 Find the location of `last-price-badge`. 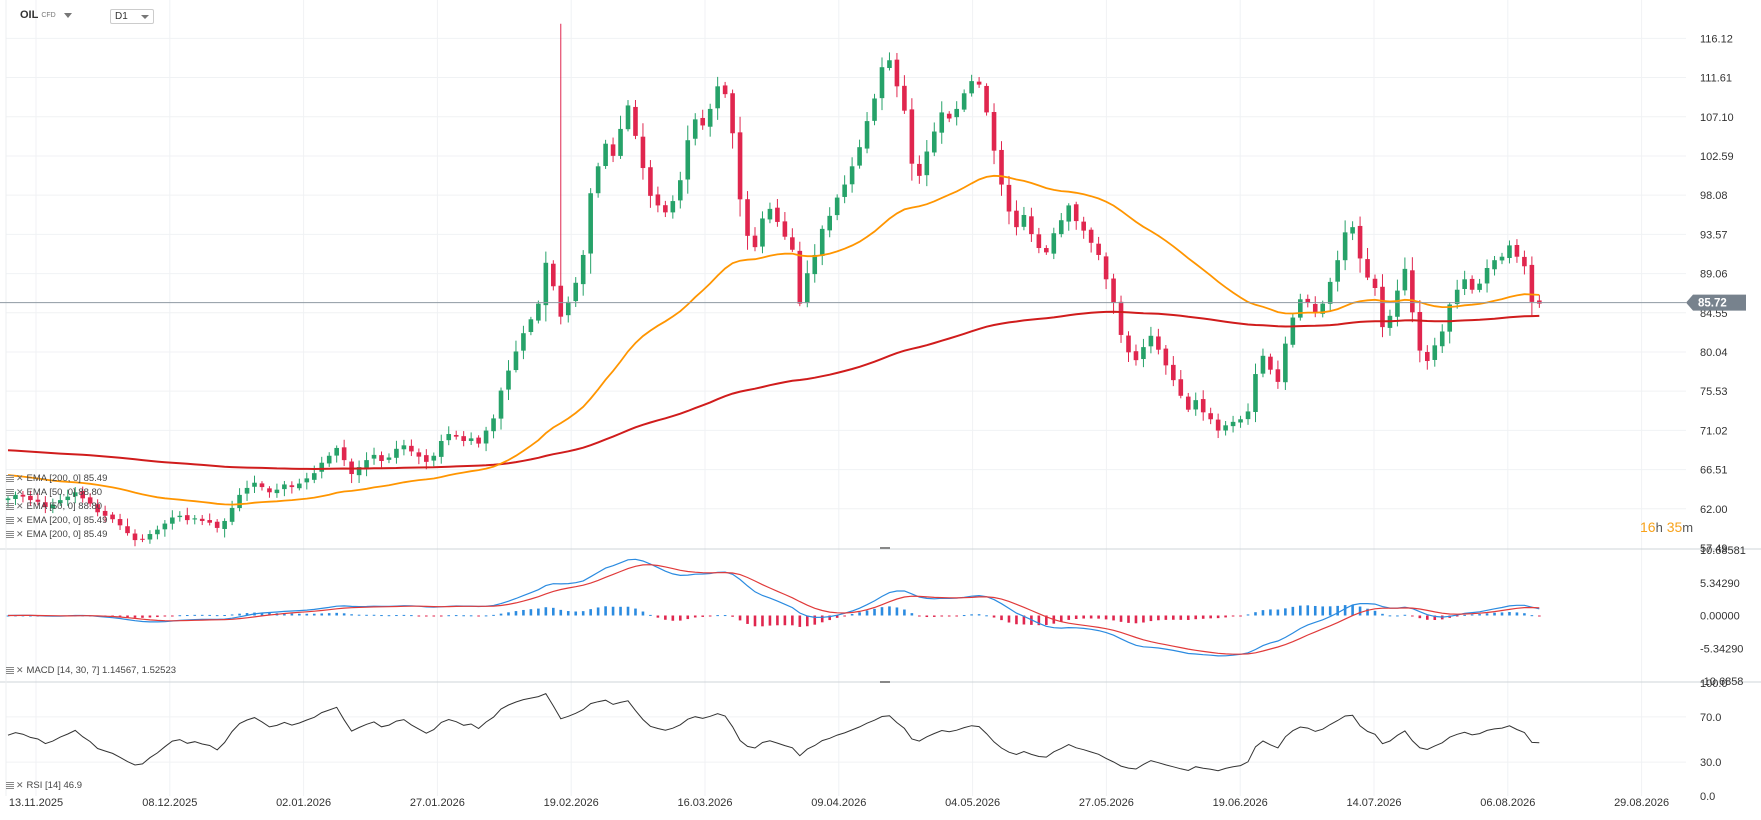

last-price-badge is located at coordinates (1716, 302).